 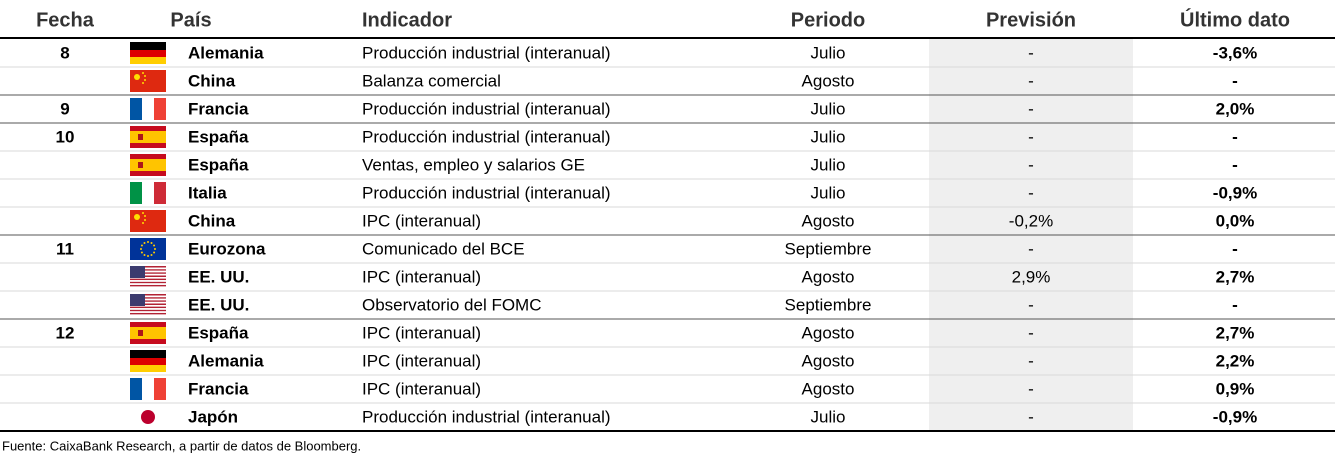 What do you see at coordinates (207, 192) in the screenshot?
I see `column-country-cell: Italia` at bounding box center [207, 192].